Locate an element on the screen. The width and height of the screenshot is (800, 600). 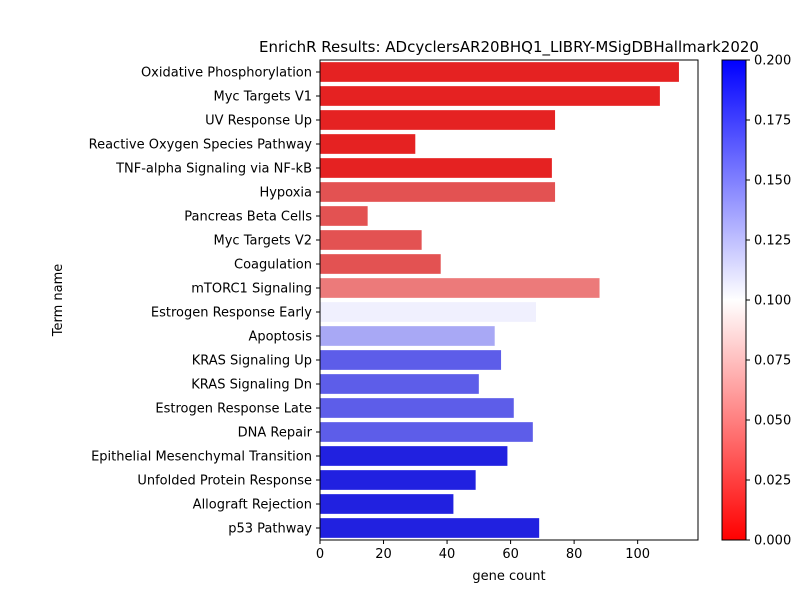
y-axis-label: Term name is located at coordinates (58, 301).